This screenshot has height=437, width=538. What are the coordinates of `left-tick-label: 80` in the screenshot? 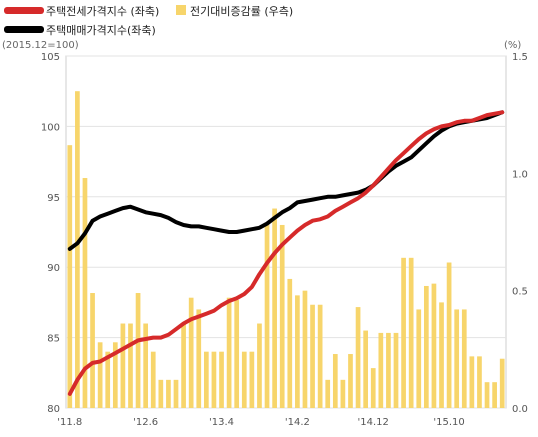 It's located at (53, 409).